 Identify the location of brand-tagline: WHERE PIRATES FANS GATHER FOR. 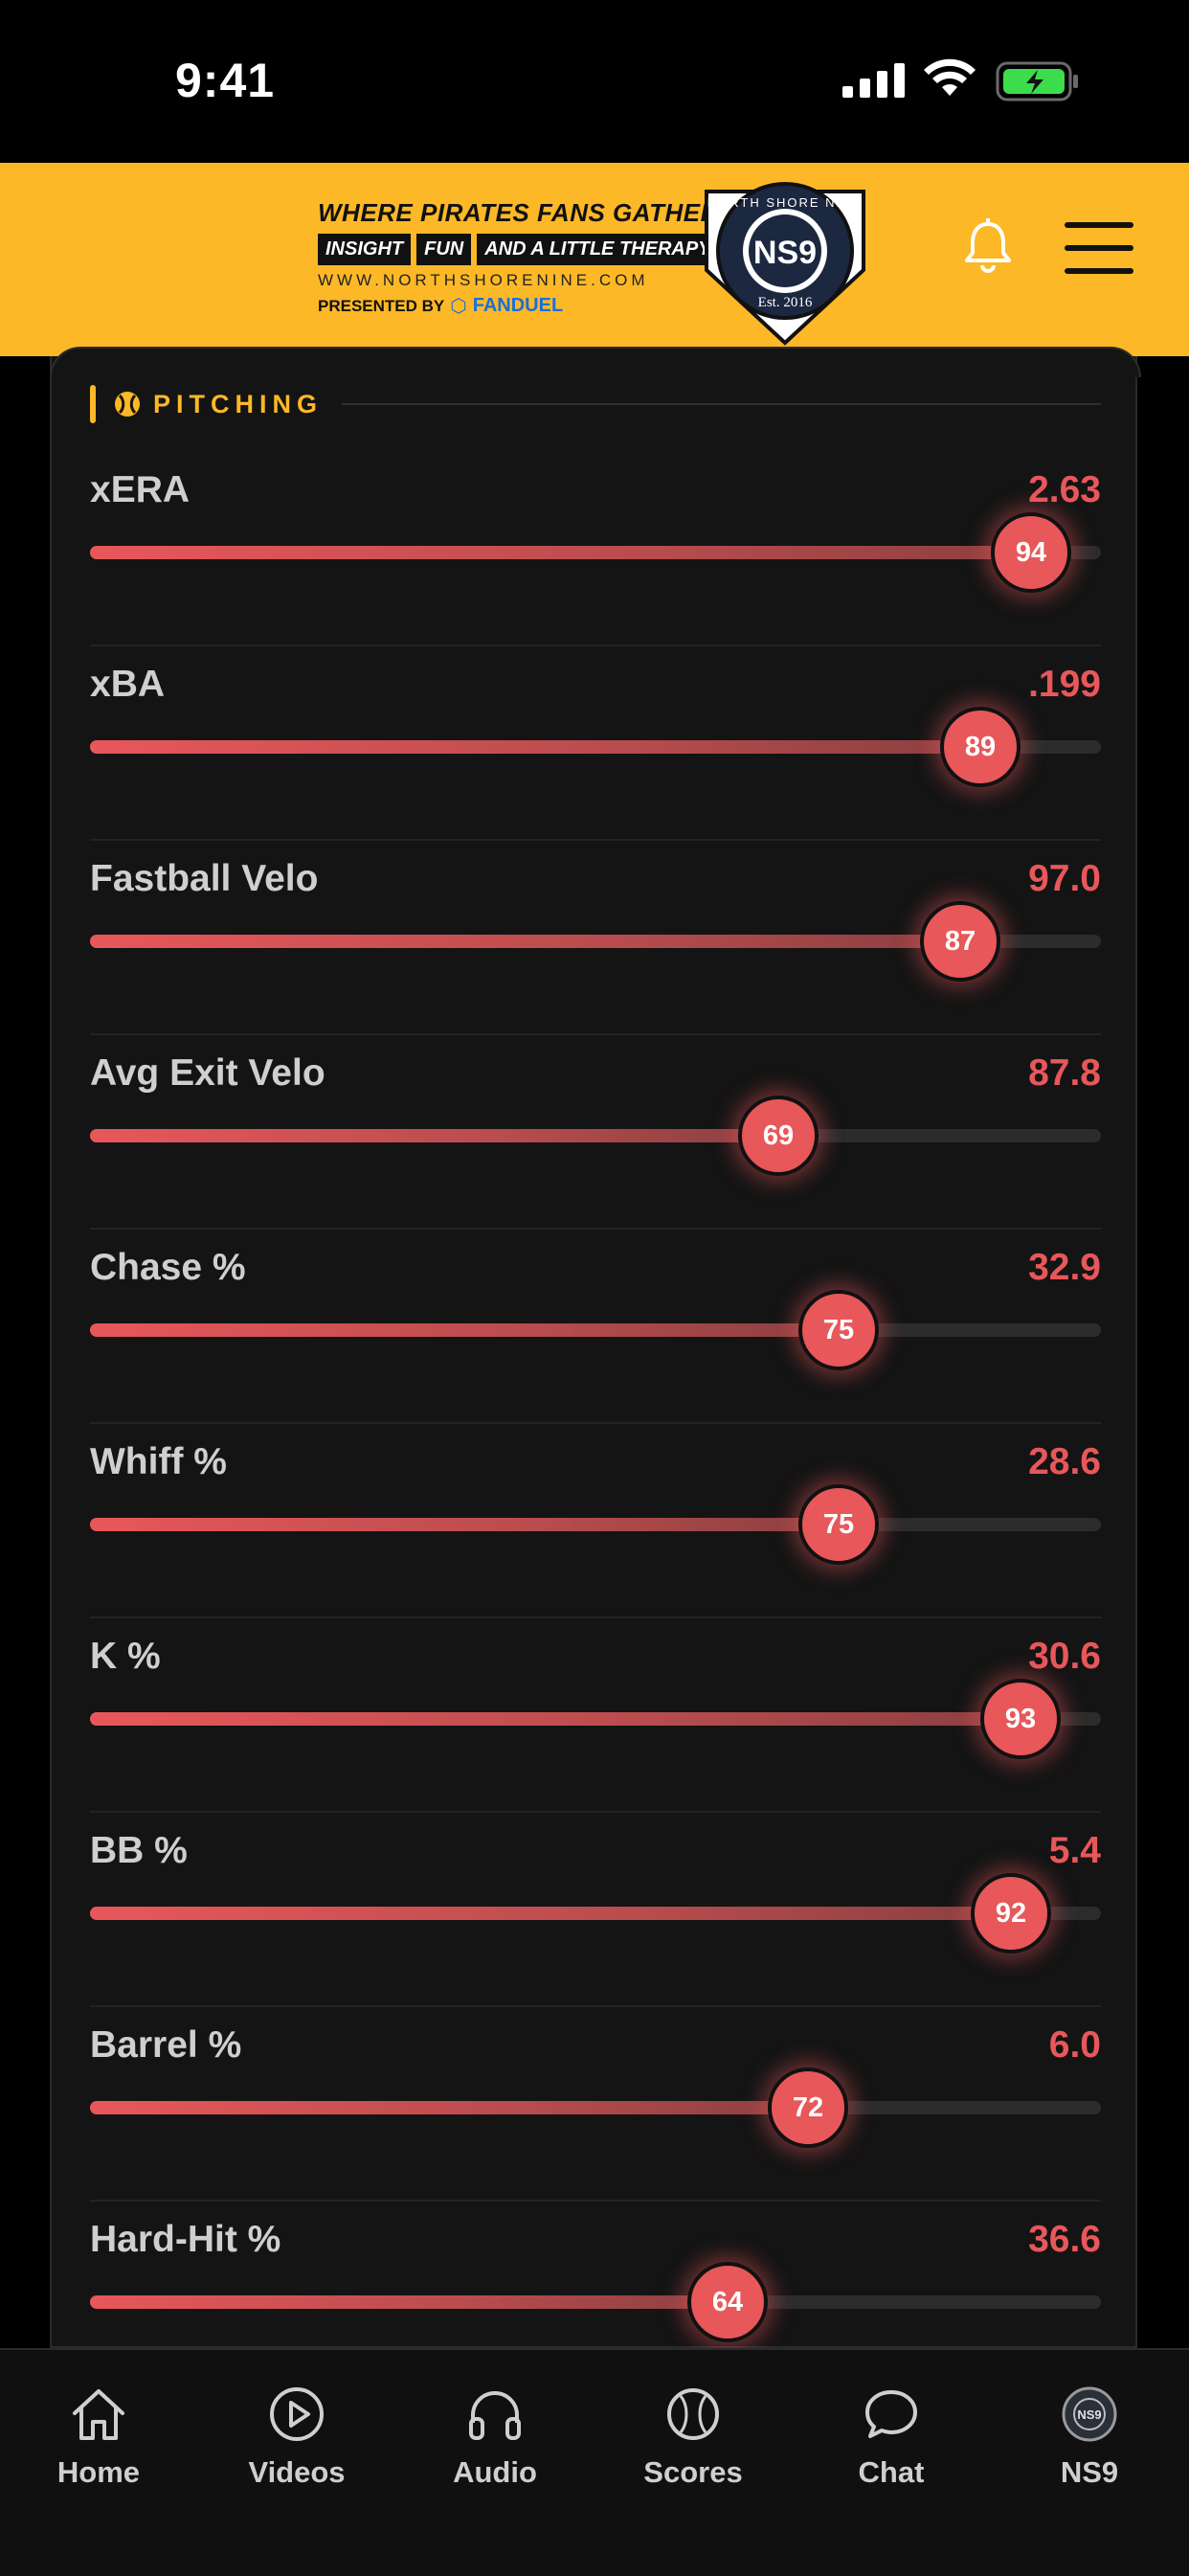
(549, 212).